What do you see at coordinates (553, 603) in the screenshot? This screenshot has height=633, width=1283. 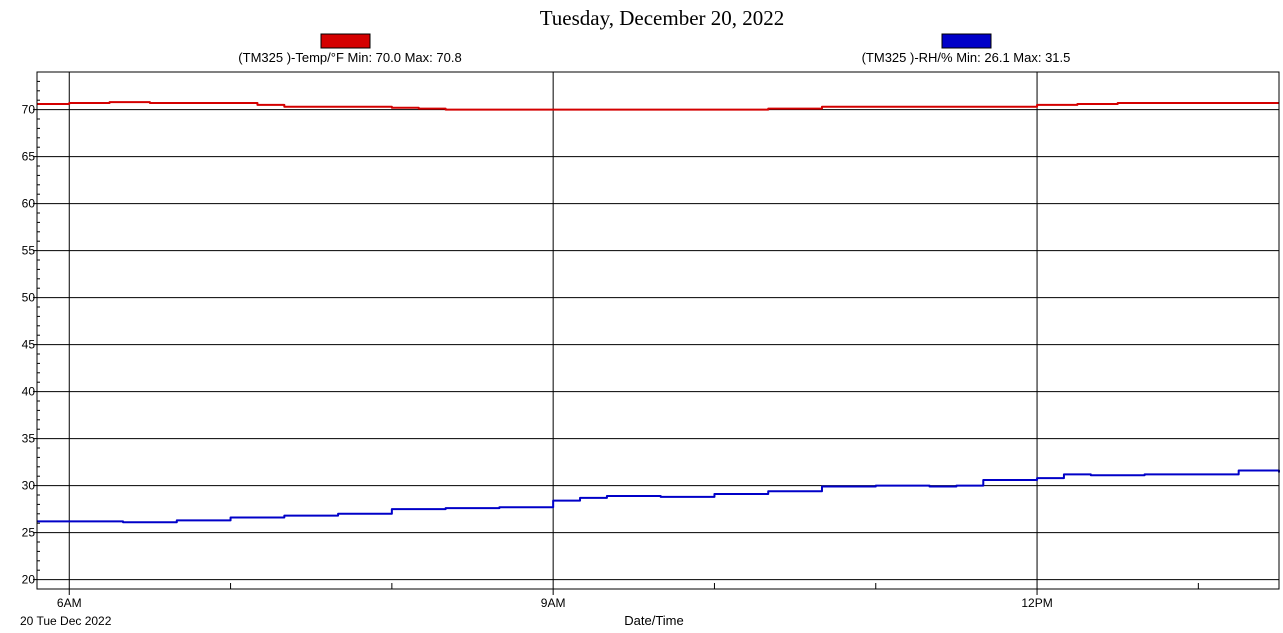 I see `x-tick-label-9AM: 9AM` at bounding box center [553, 603].